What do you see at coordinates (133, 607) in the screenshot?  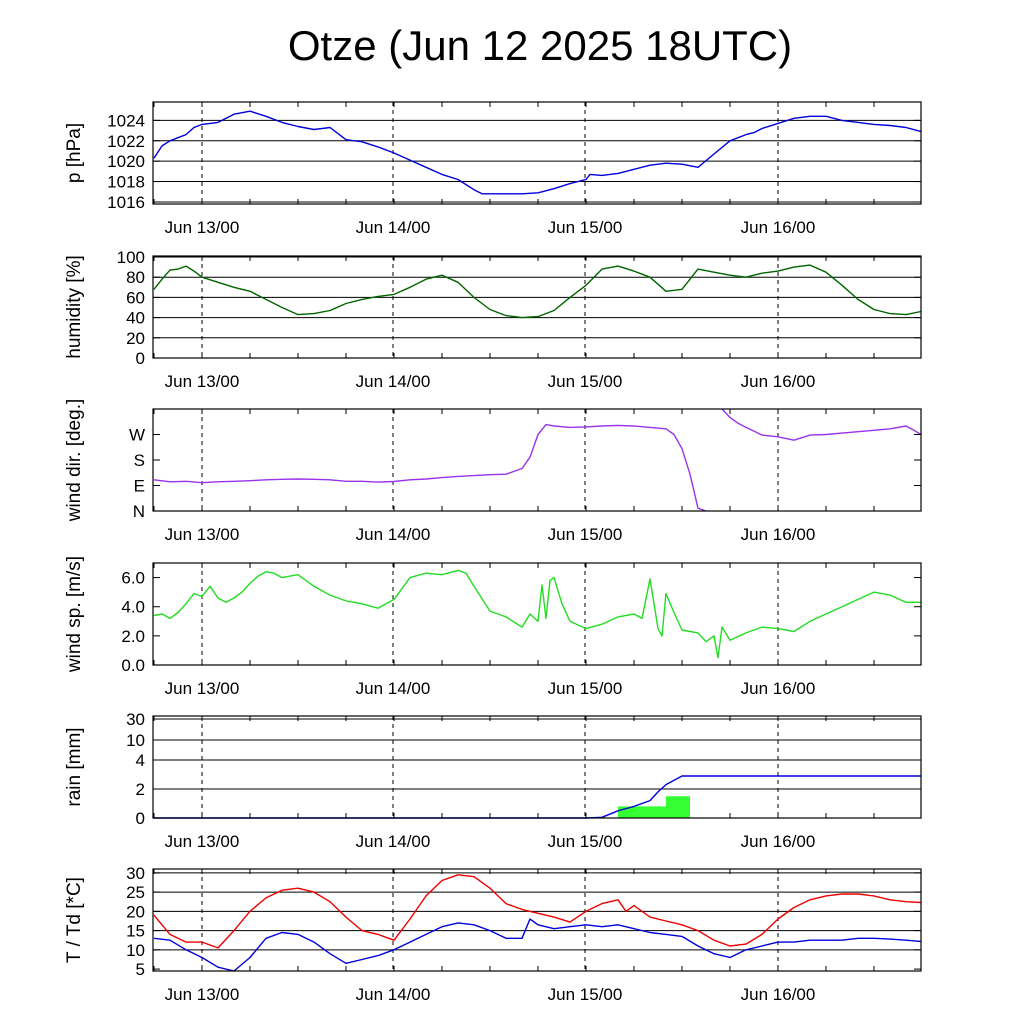 I see `y-tick-label: 4.0` at bounding box center [133, 607].